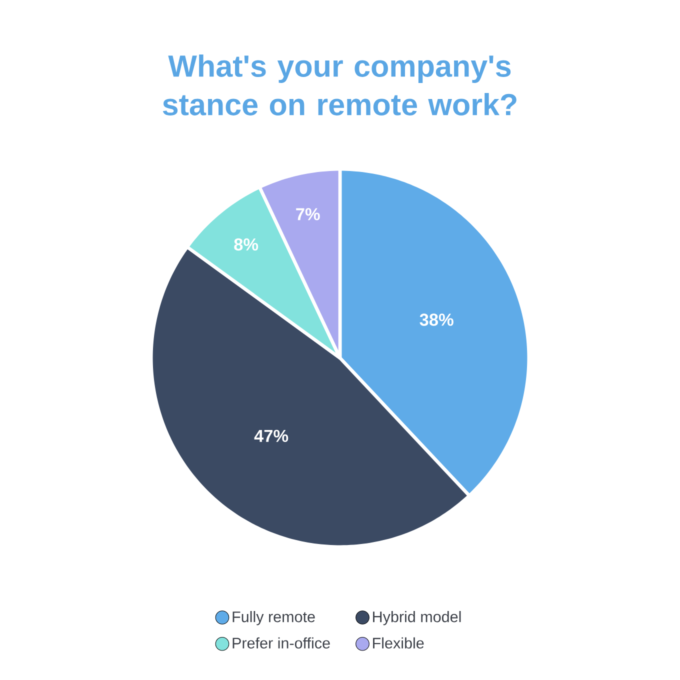  Describe the element at coordinates (246, 244) in the screenshot. I see `data-label: 8%` at that location.